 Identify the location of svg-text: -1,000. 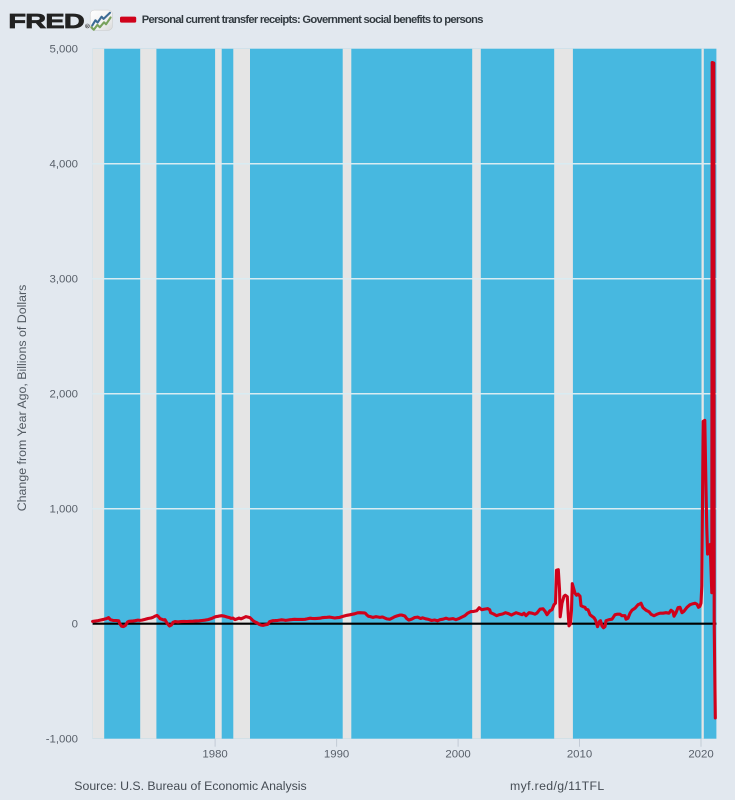
(62, 740).